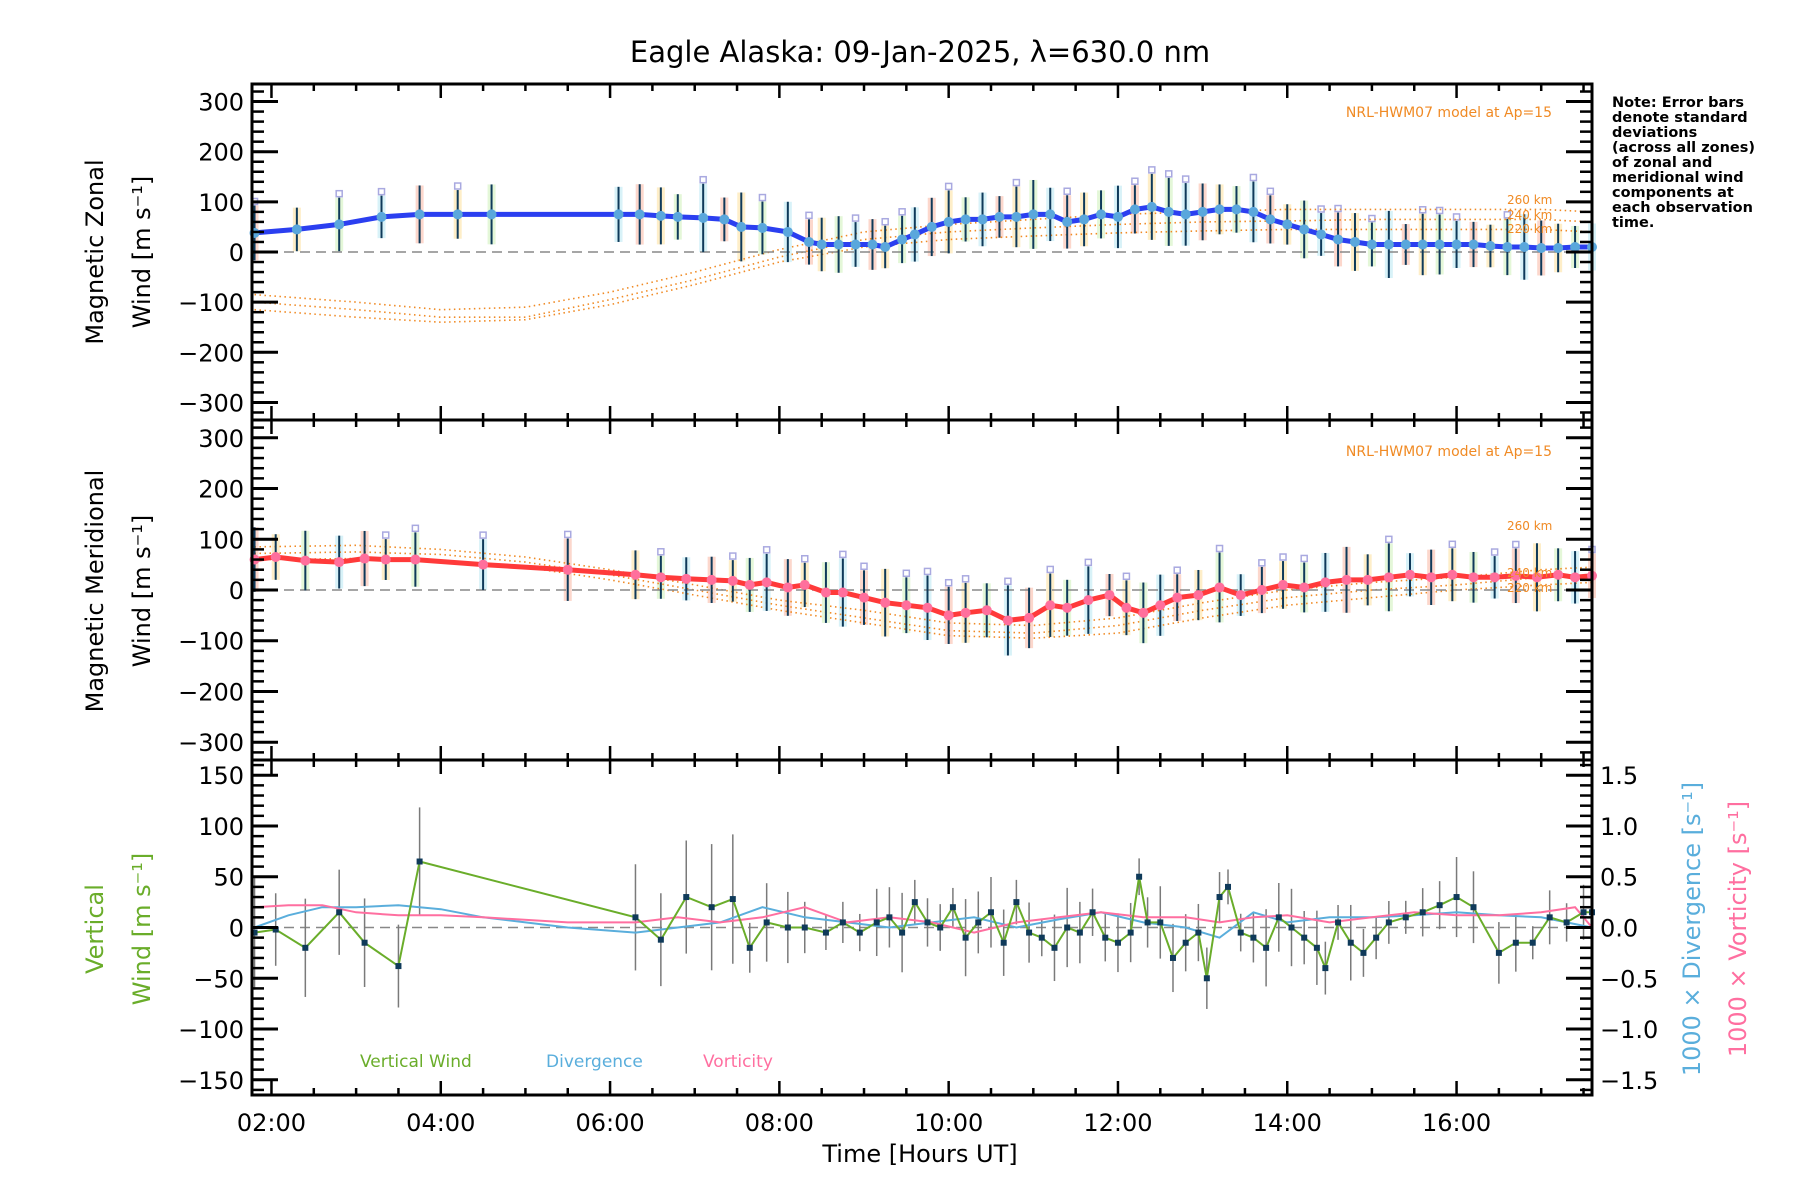 The image size is (1800, 1200). What do you see at coordinates (95, 591) in the screenshot?
I see `meridional-ylabel-1: Magnetic Meridional` at bounding box center [95, 591].